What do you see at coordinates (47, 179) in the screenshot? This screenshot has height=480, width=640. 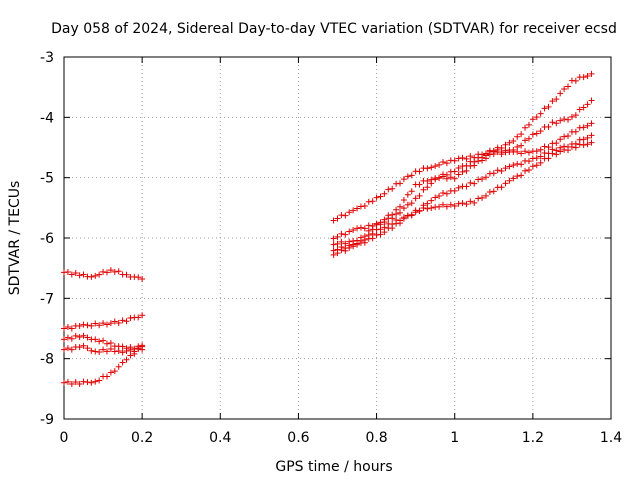 I see `y-tick-label: -5` at bounding box center [47, 179].